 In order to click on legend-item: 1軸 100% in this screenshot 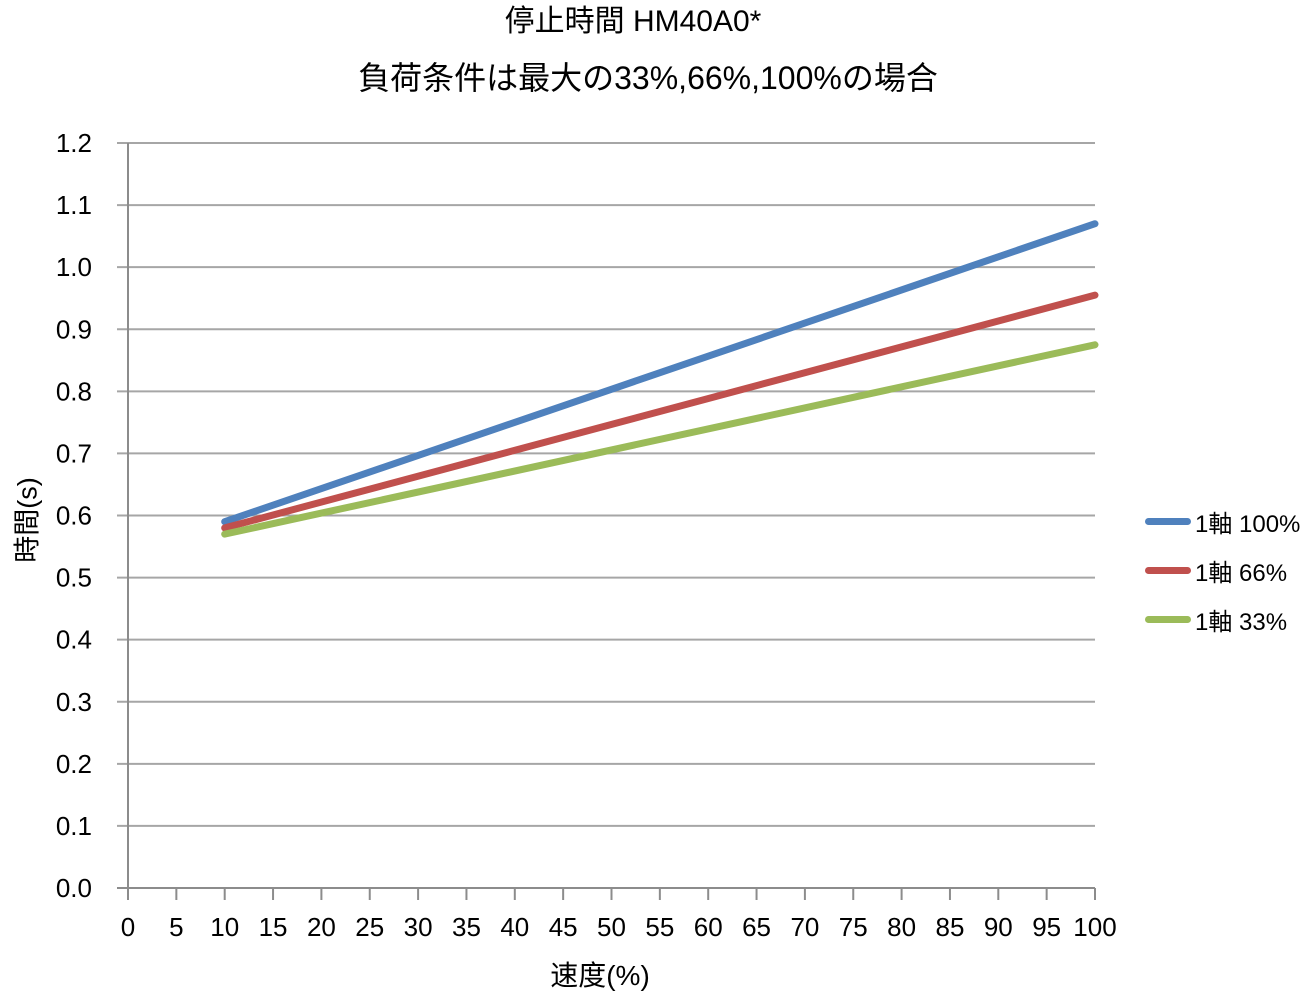, I will do `click(1222, 521)`.